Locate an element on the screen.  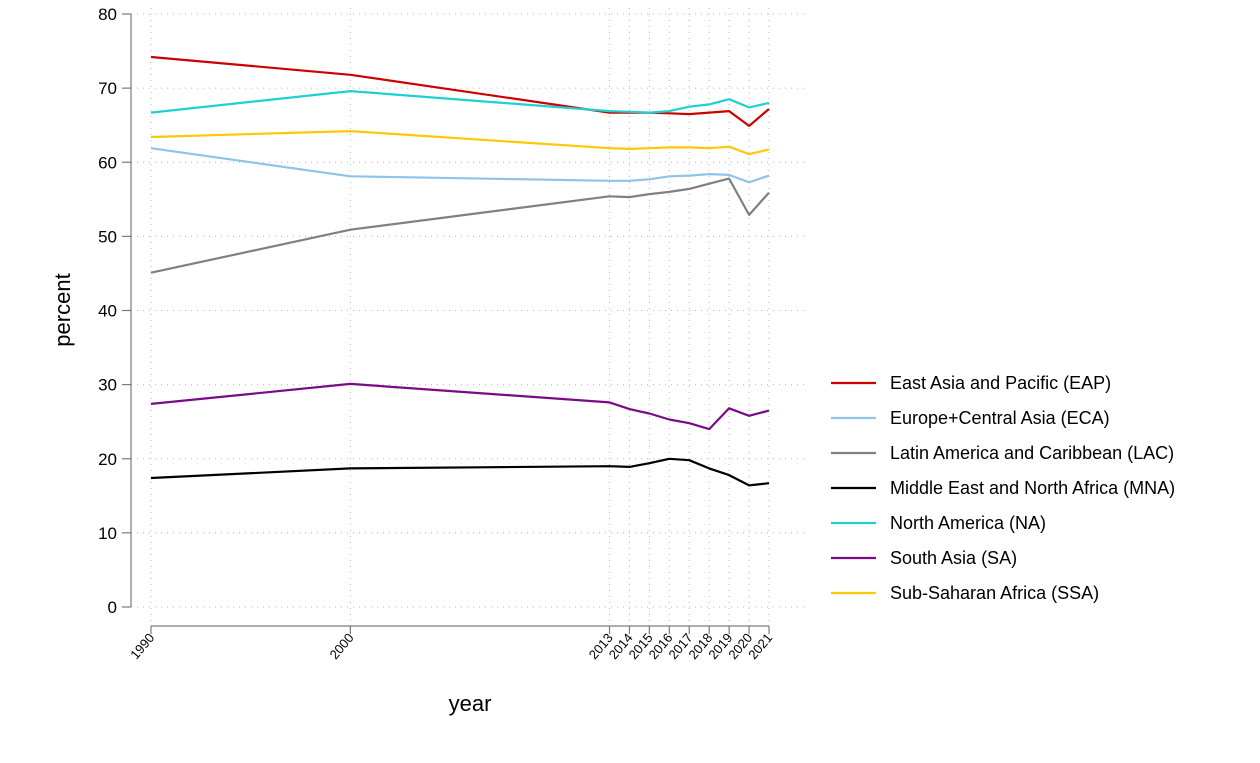
y-tick-label: 70 is located at coordinates (107, 88).